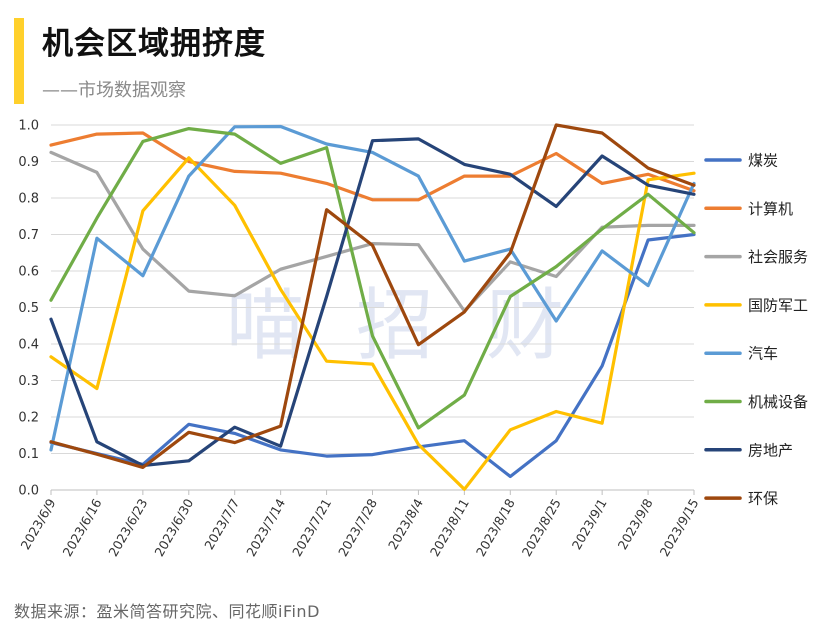 This screenshot has height=635, width=830. What do you see at coordinates (265, 527) in the screenshot?
I see `x-tick-label: 2023/7/14` at bounding box center [265, 527].